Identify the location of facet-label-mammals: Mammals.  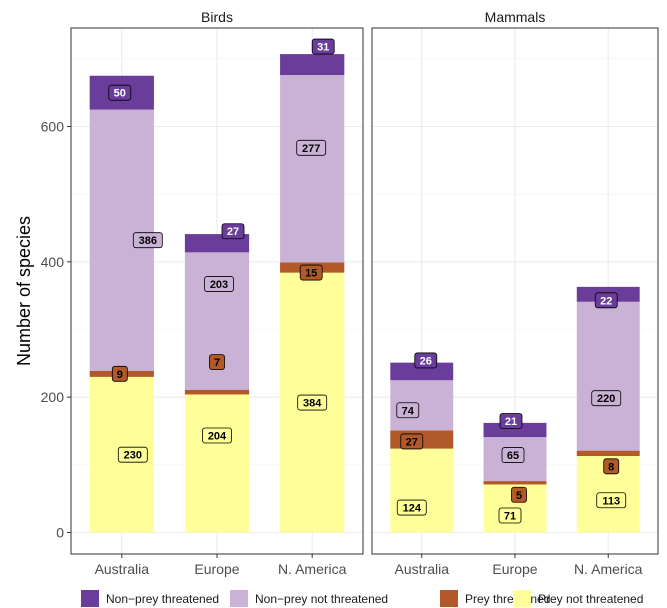
(515, 17).